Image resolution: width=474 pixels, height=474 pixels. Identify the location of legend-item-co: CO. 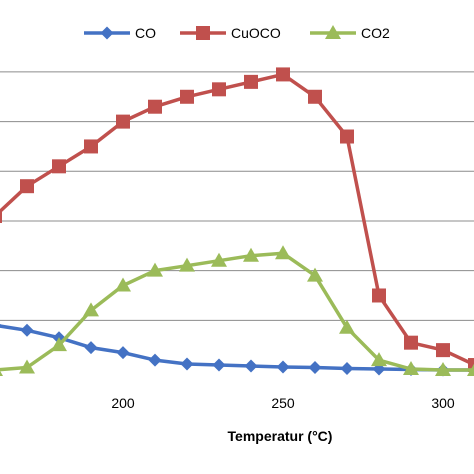
(120, 33).